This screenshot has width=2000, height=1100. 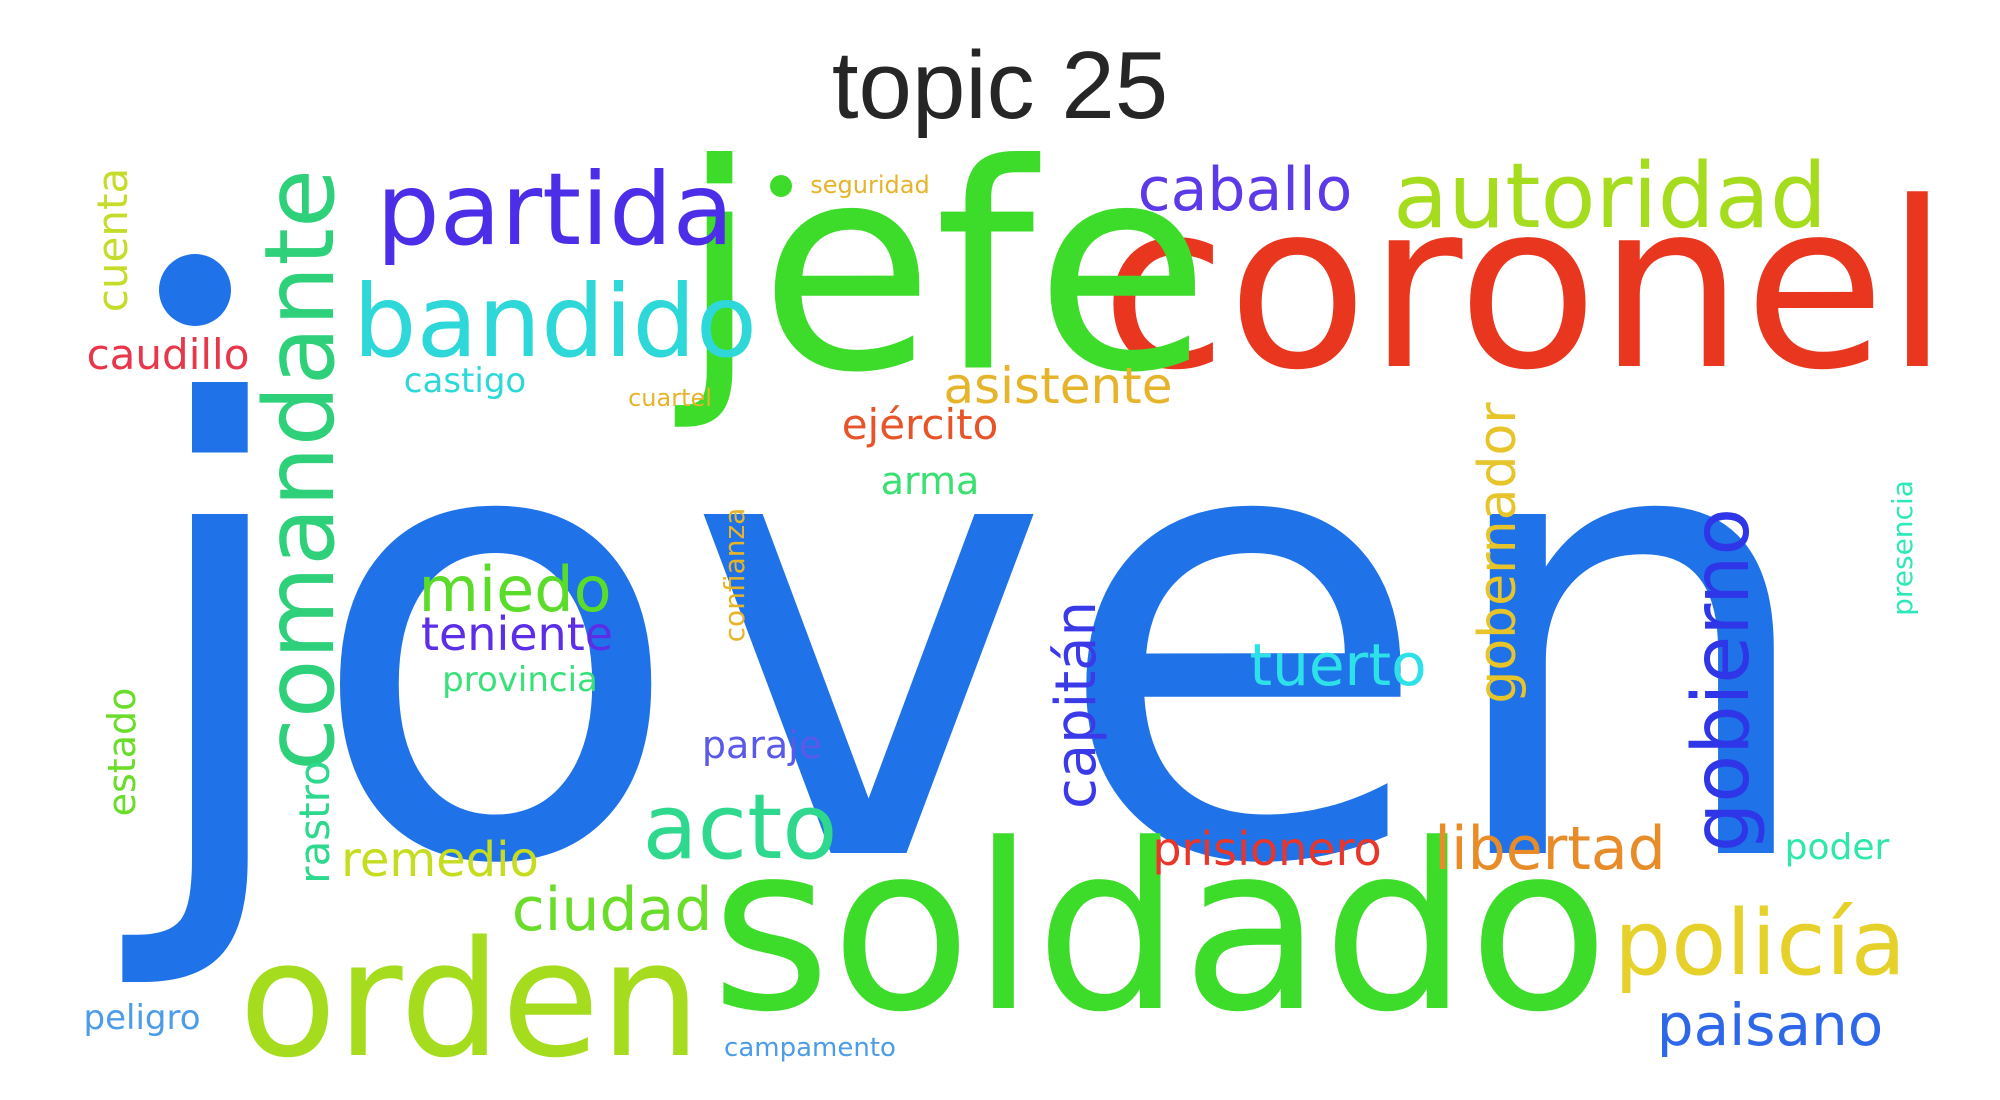 I want to click on word-soldado: soldado, so click(x=1160, y=929).